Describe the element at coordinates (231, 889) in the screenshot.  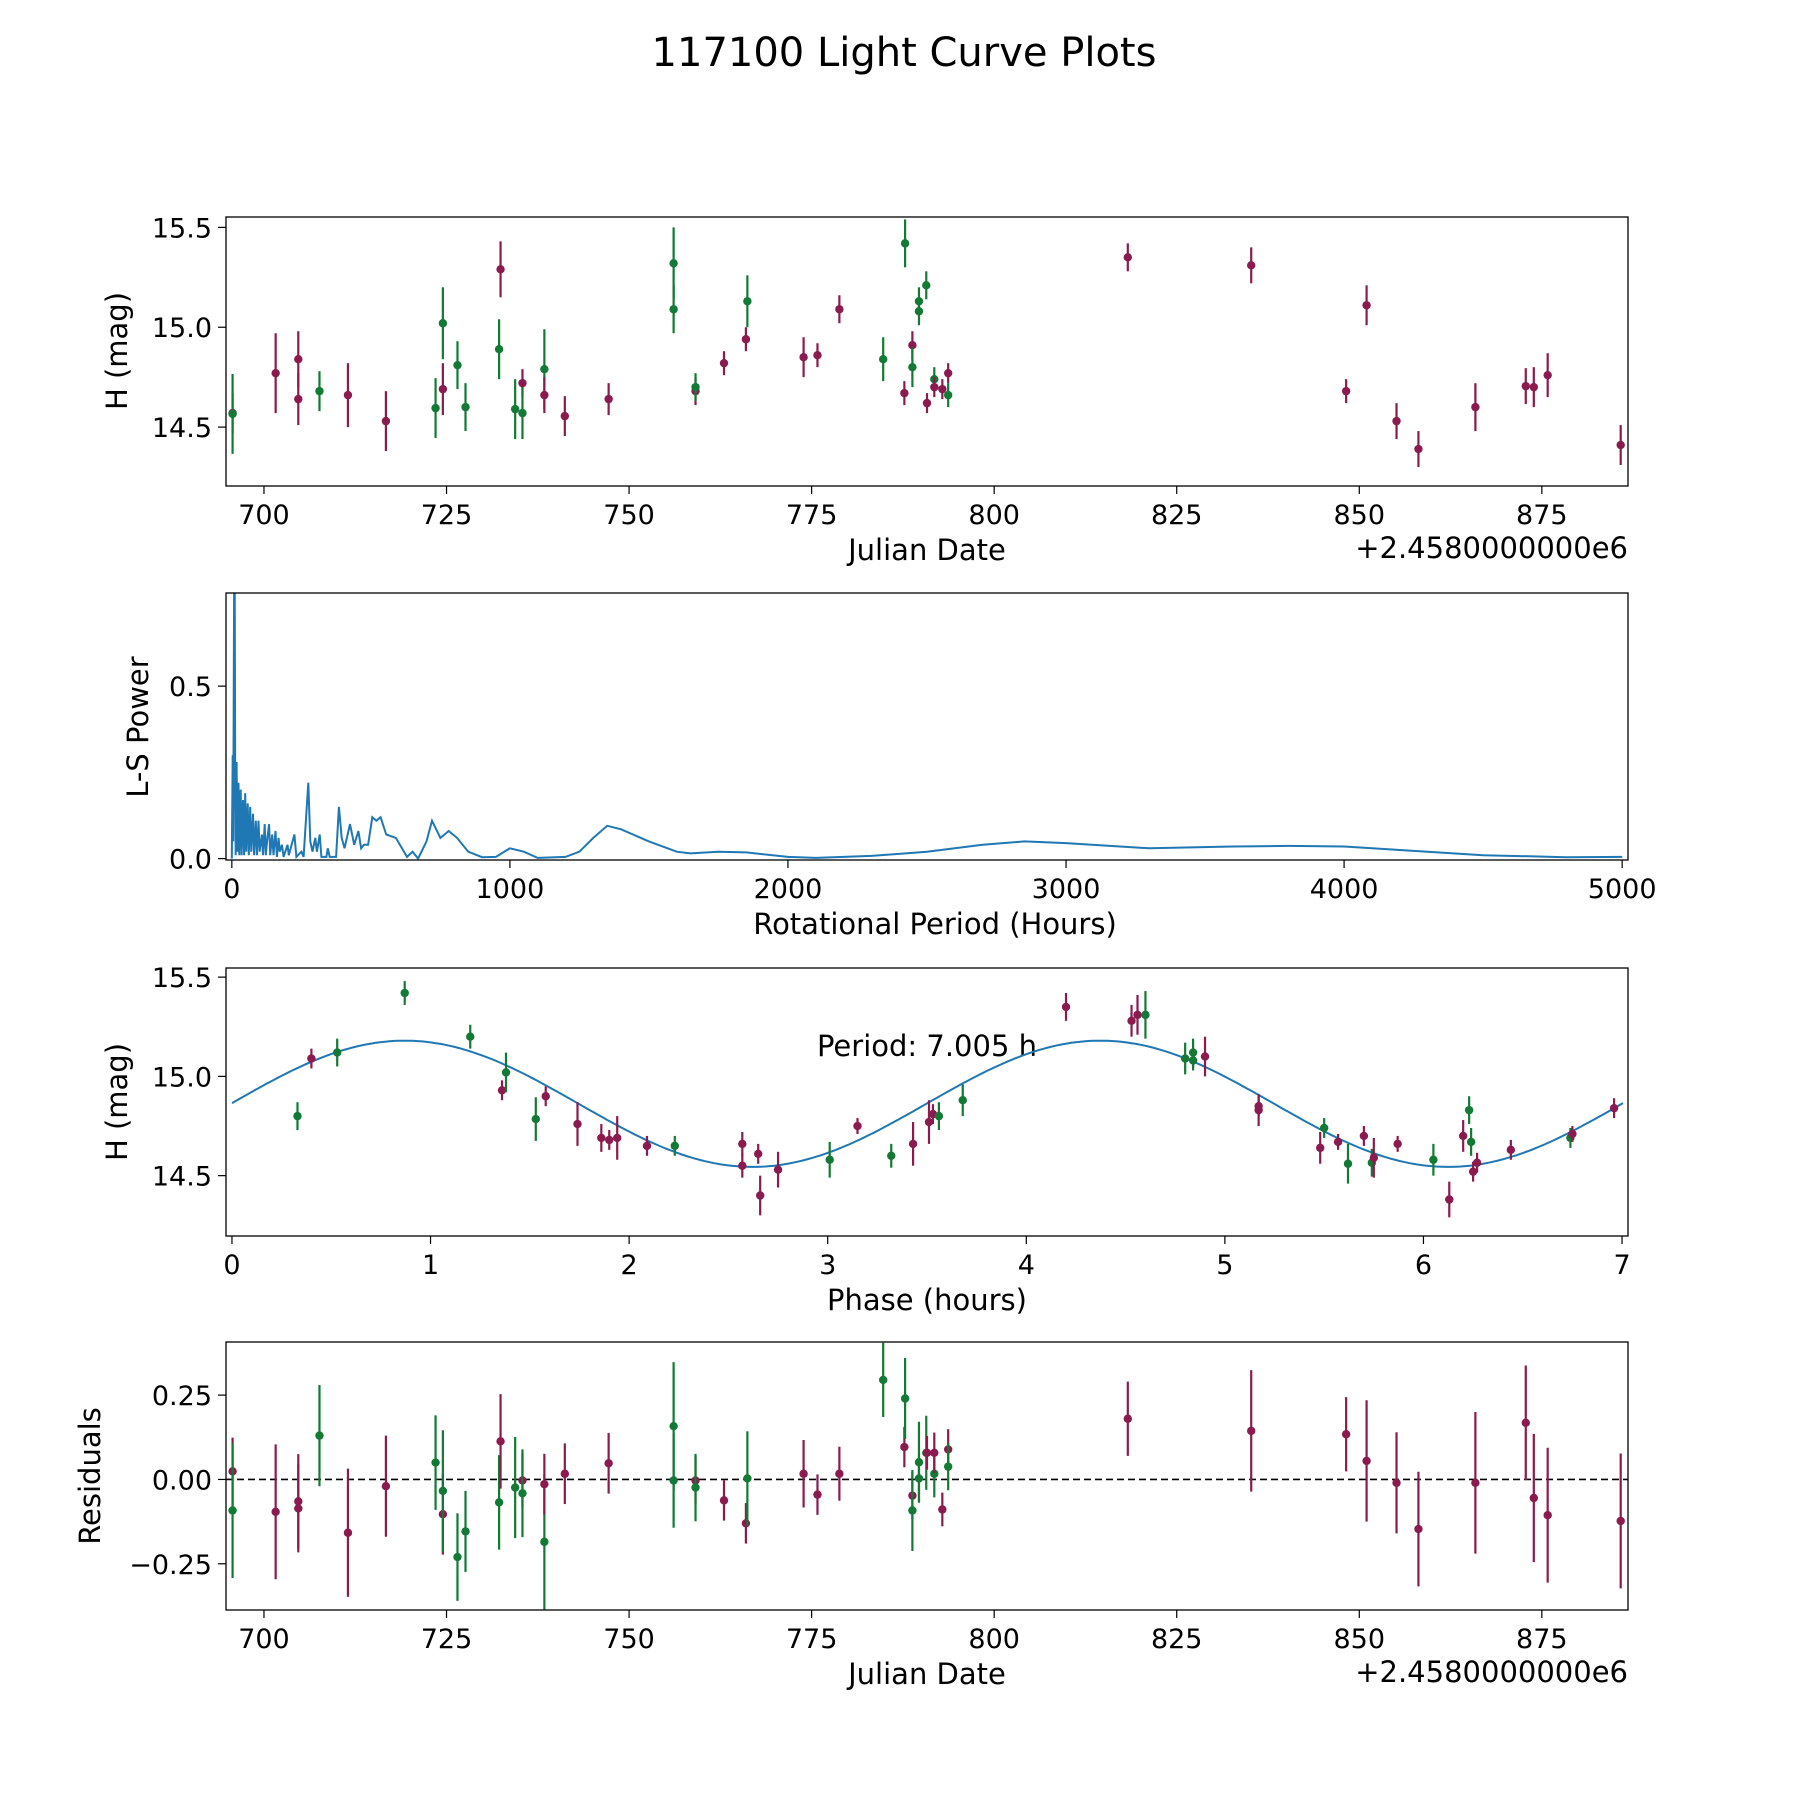
I see `periodogram-xtick-label: 0` at that location.